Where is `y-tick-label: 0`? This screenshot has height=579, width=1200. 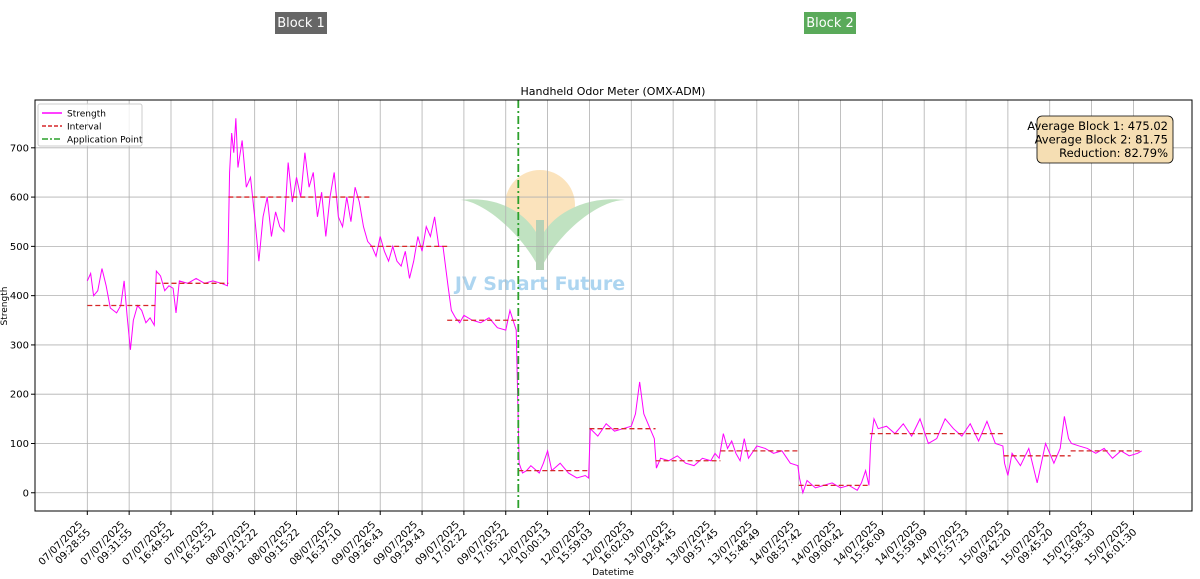 y-tick-label: 0 is located at coordinates (26, 493).